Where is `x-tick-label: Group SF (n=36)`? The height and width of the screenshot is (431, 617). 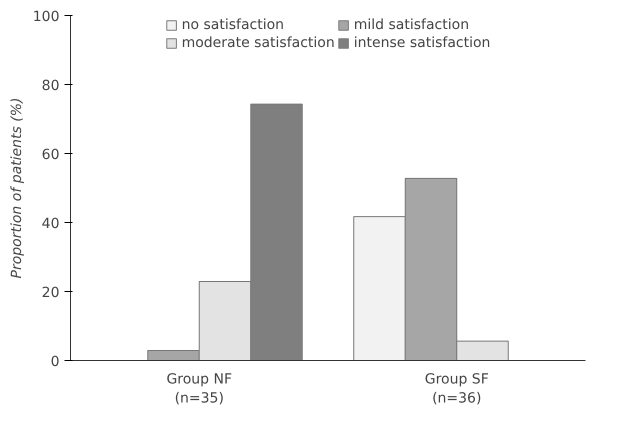
x-tick-label: Group SF (n=36) is located at coordinates (456, 389).